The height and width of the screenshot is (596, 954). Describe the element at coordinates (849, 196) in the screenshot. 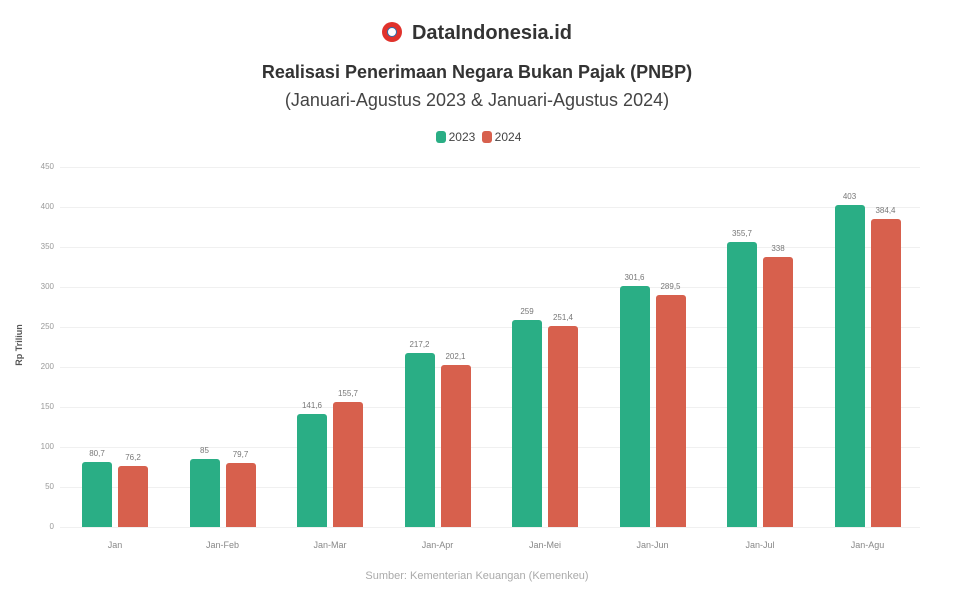

I see `value-label: 403` at that location.